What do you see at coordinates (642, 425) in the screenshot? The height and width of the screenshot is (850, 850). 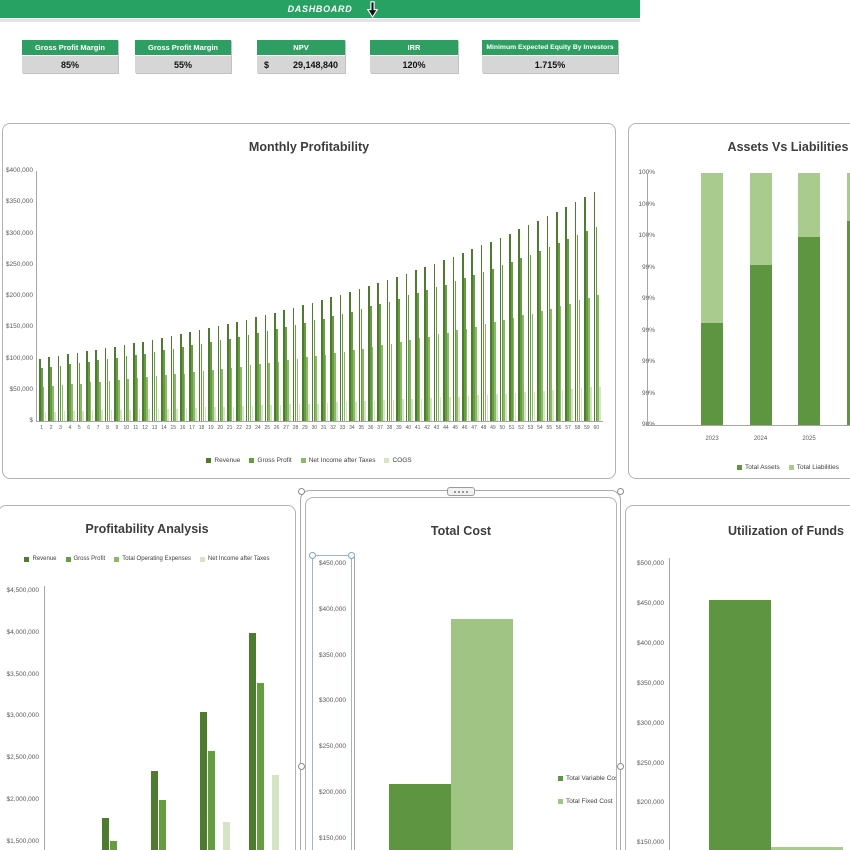 I see `y-axis-tick-label: 98%` at bounding box center [642, 425].